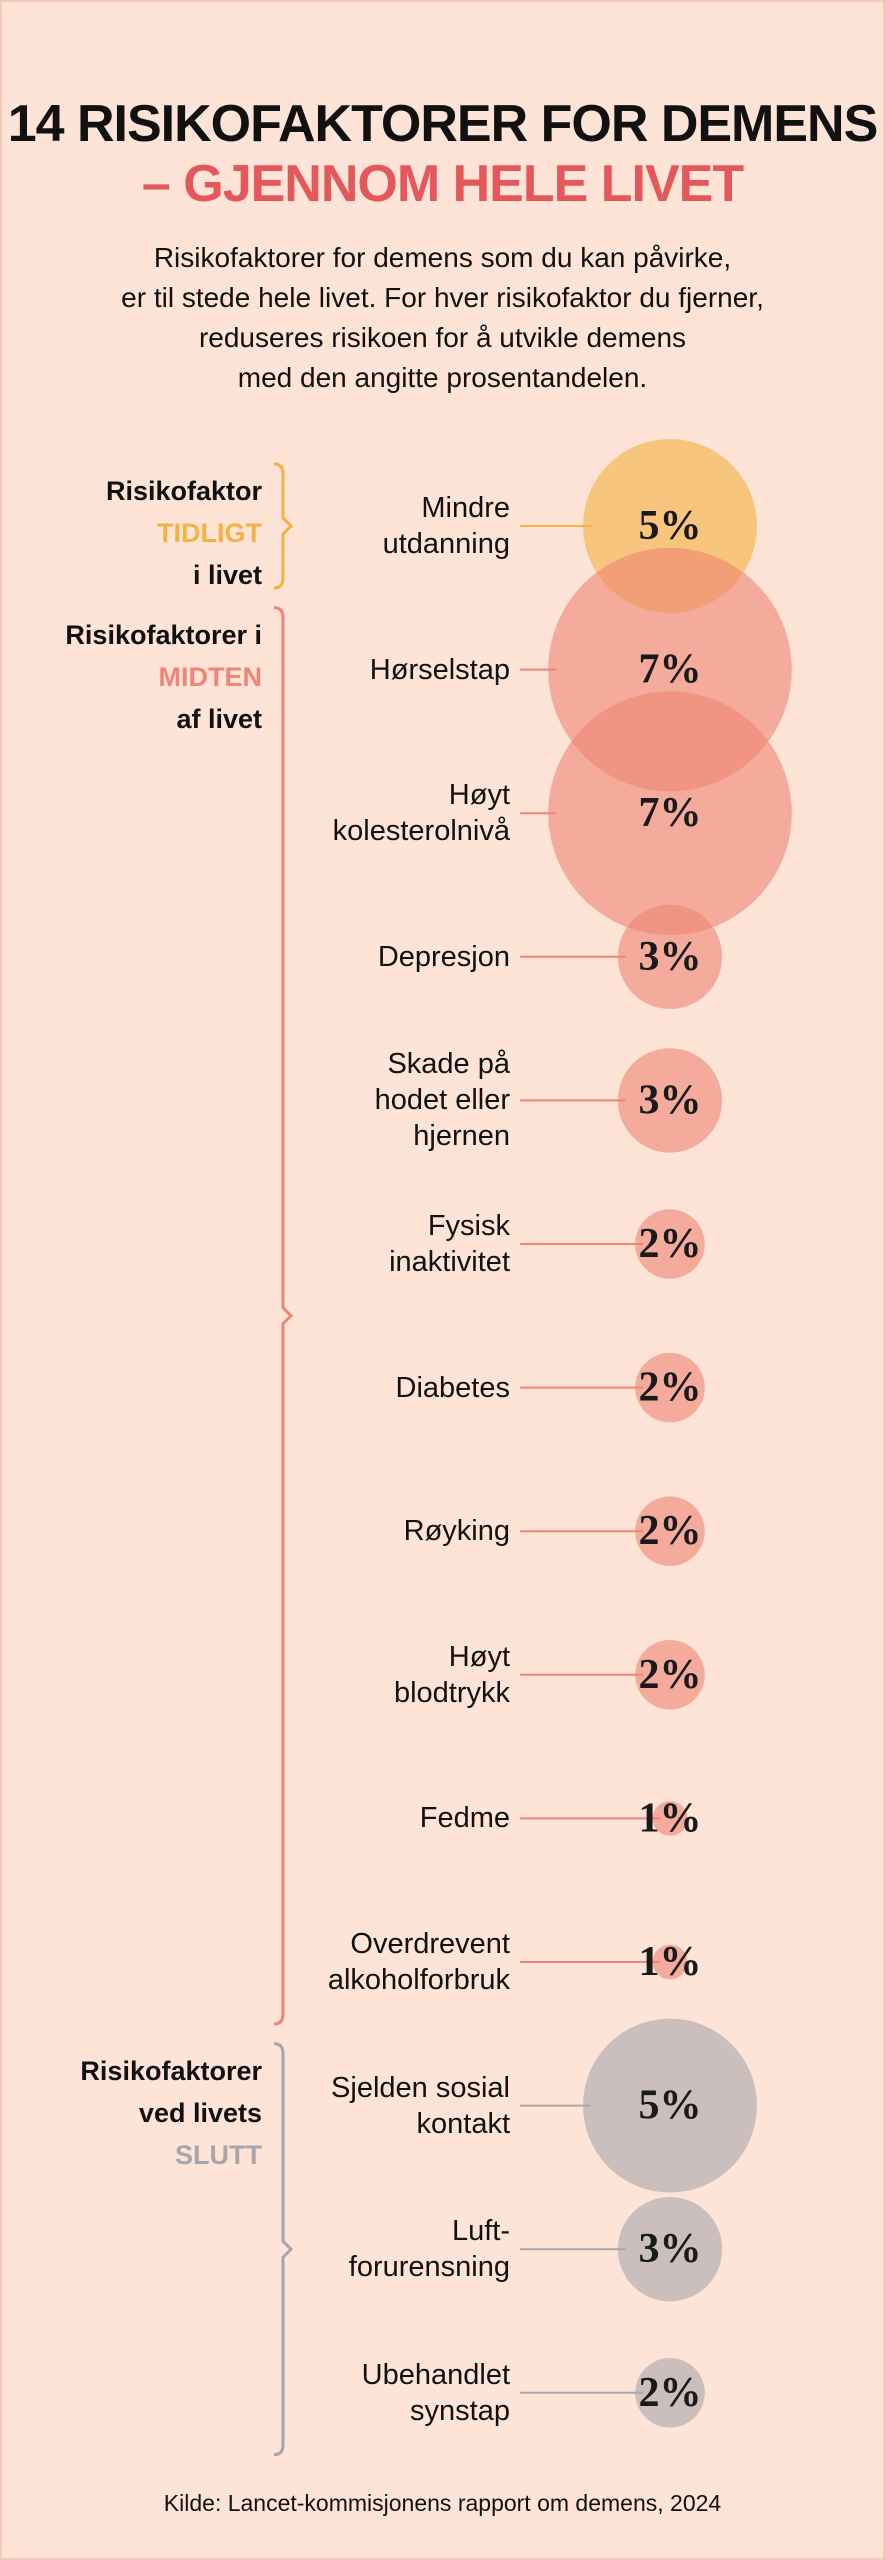 Image resolution: width=885 pixels, height=2560 pixels. I want to click on category-label: Depresjon, so click(443, 956).